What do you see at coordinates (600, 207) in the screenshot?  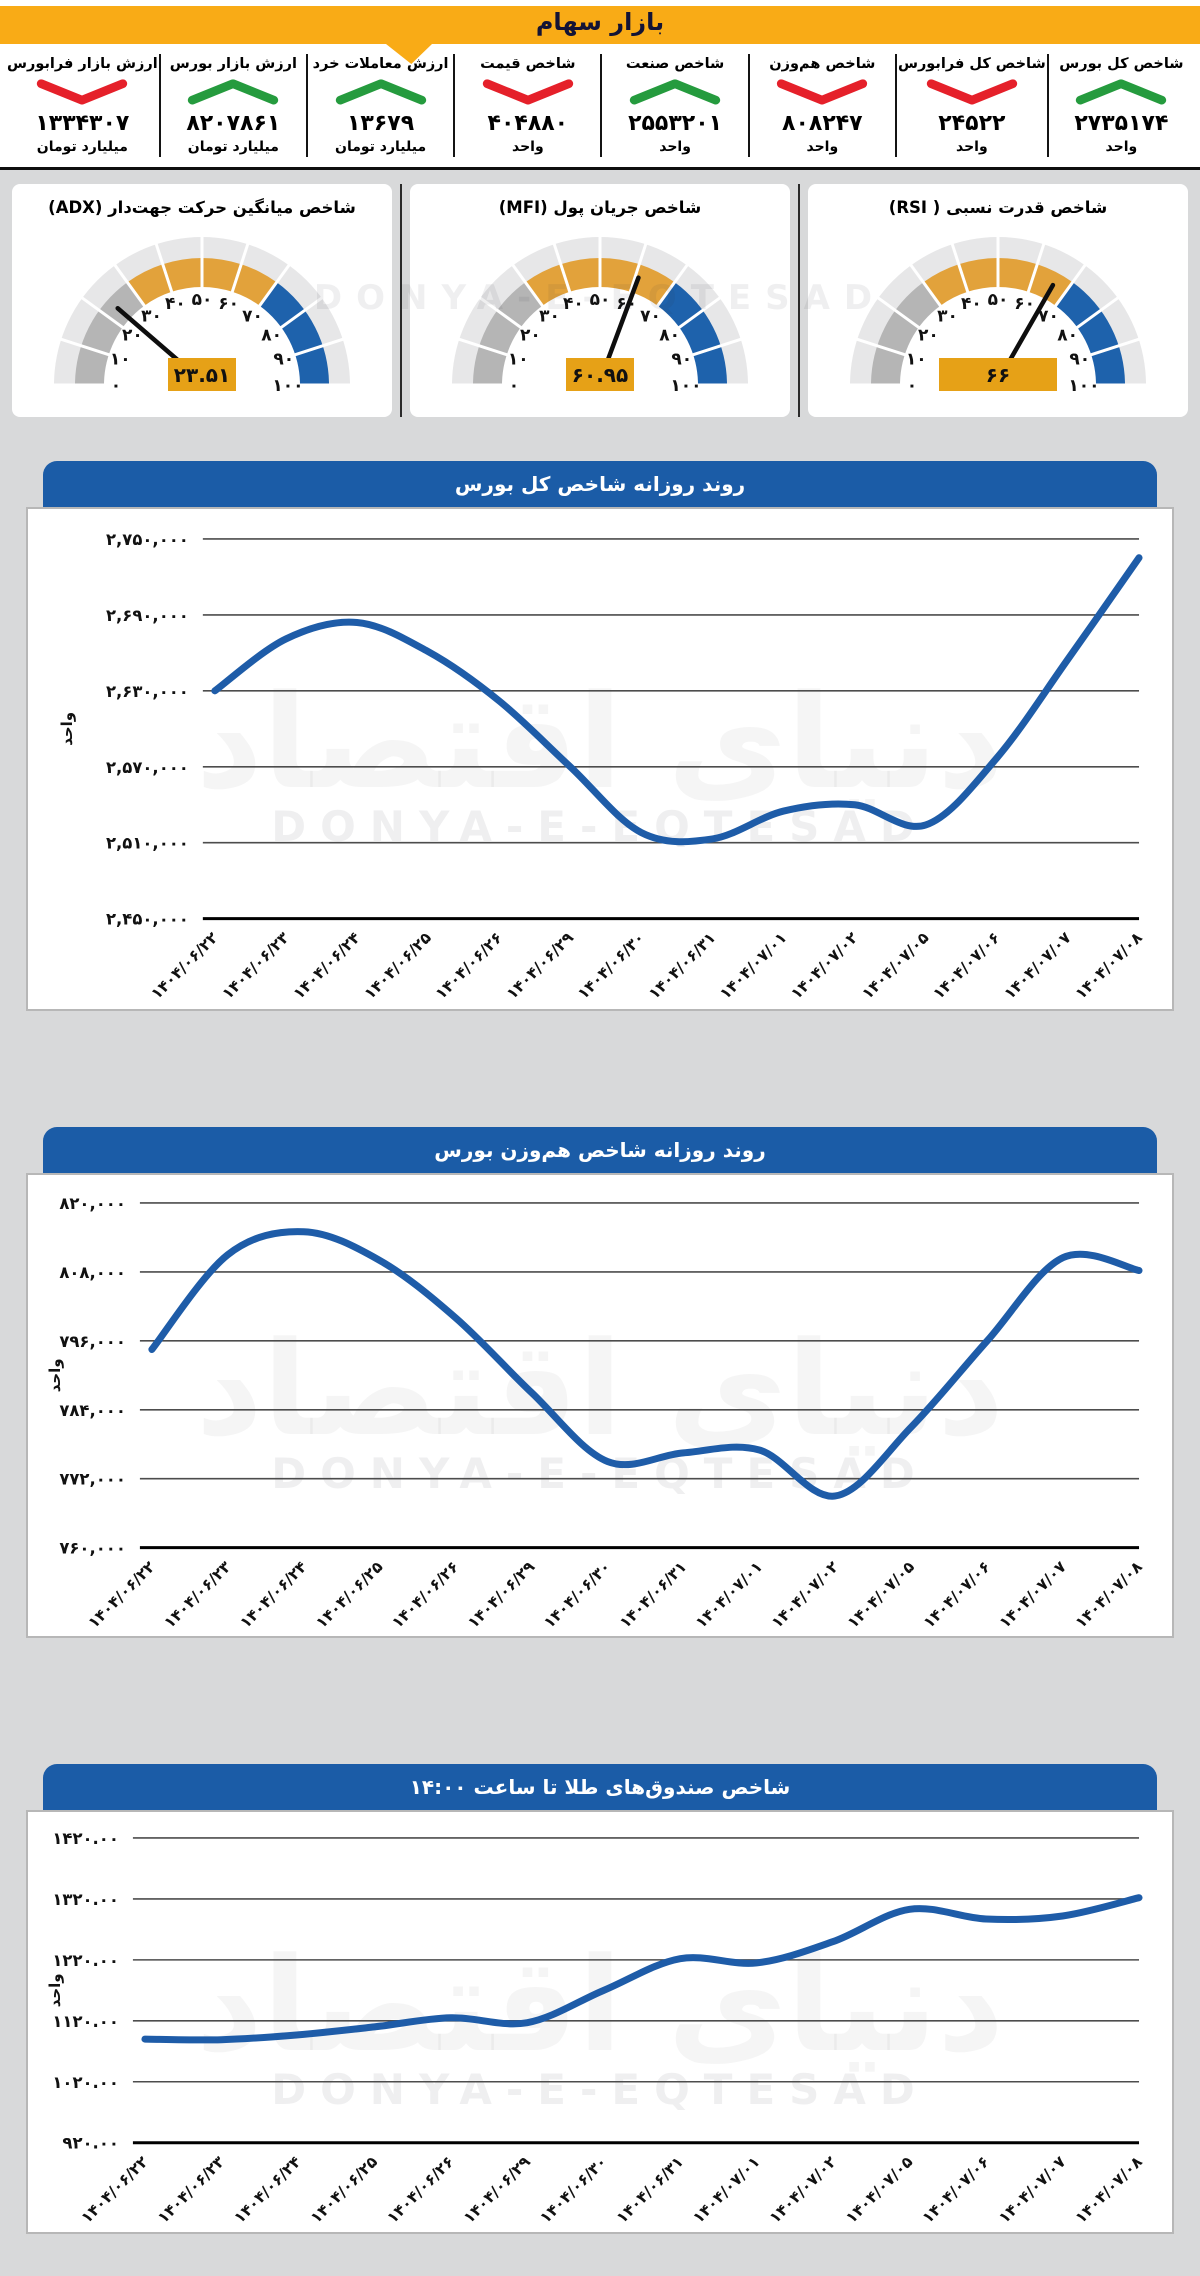 I see `gauge-title: شاخص جریان پول (MFI)` at bounding box center [600, 207].